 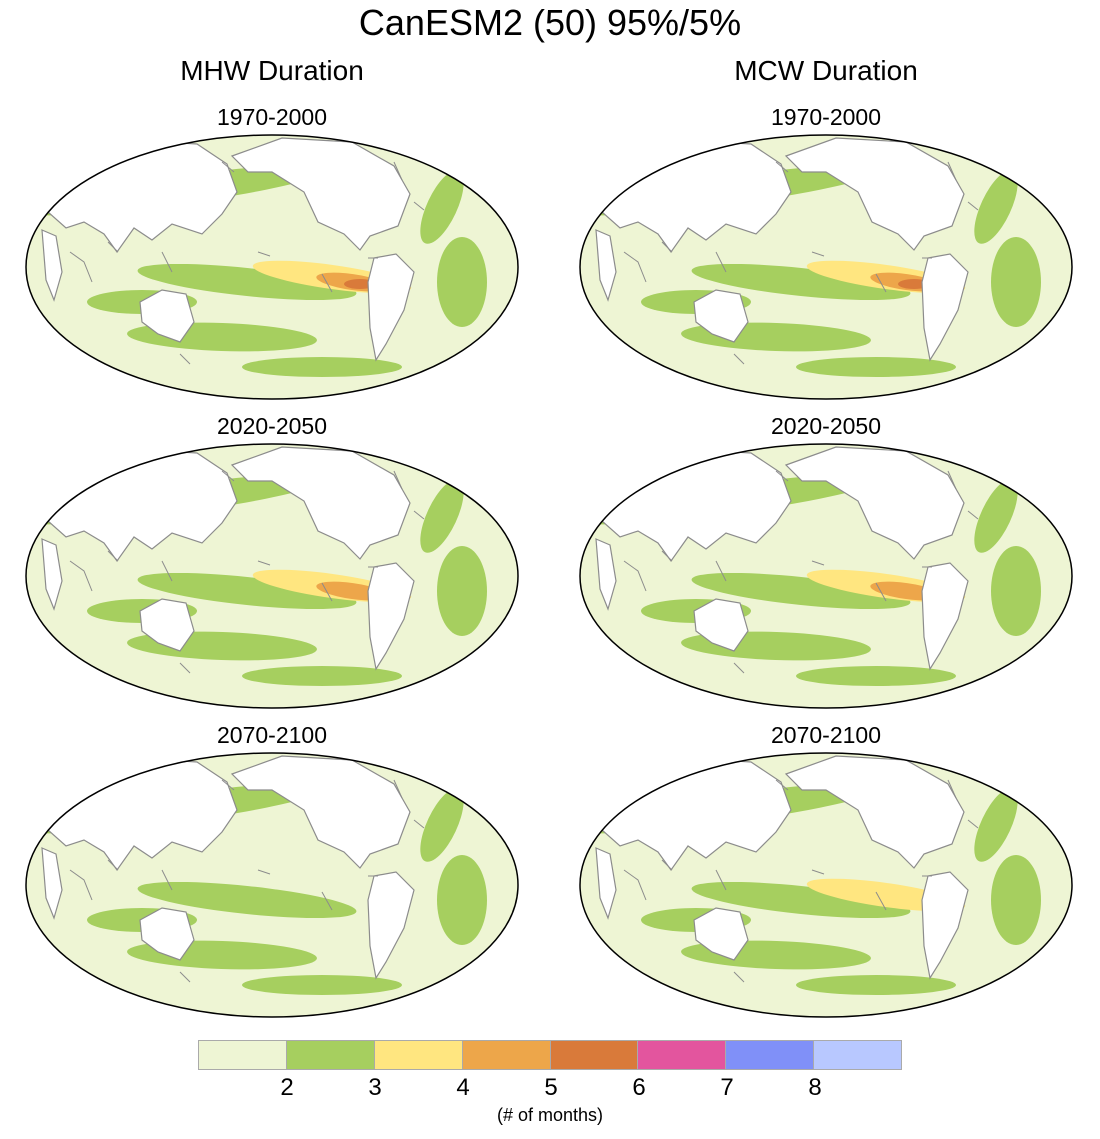 What do you see at coordinates (463, 1087) in the screenshot?
I see `colorbar-tick-4: 4` at bounding box center [463, 1087].